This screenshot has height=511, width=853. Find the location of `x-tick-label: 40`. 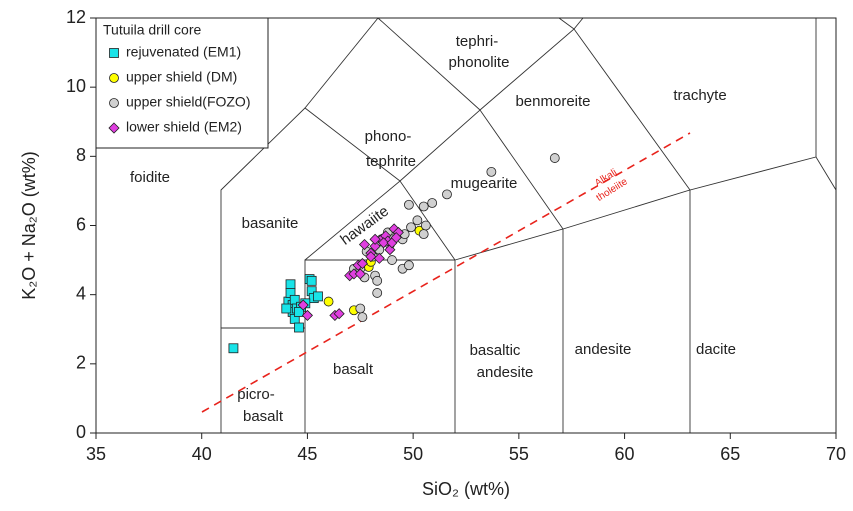

x-tick-label: 40 is located at coordinates (202, 454).